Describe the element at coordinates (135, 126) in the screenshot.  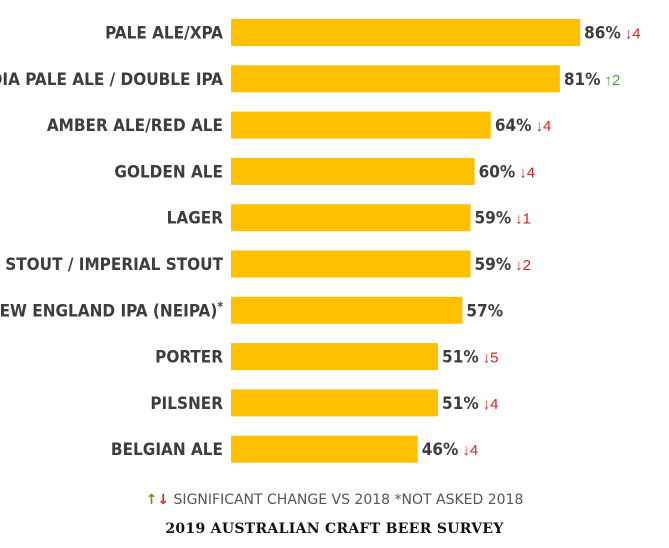
I see `category-label: AMBER ALE/RED ALE` at that location.